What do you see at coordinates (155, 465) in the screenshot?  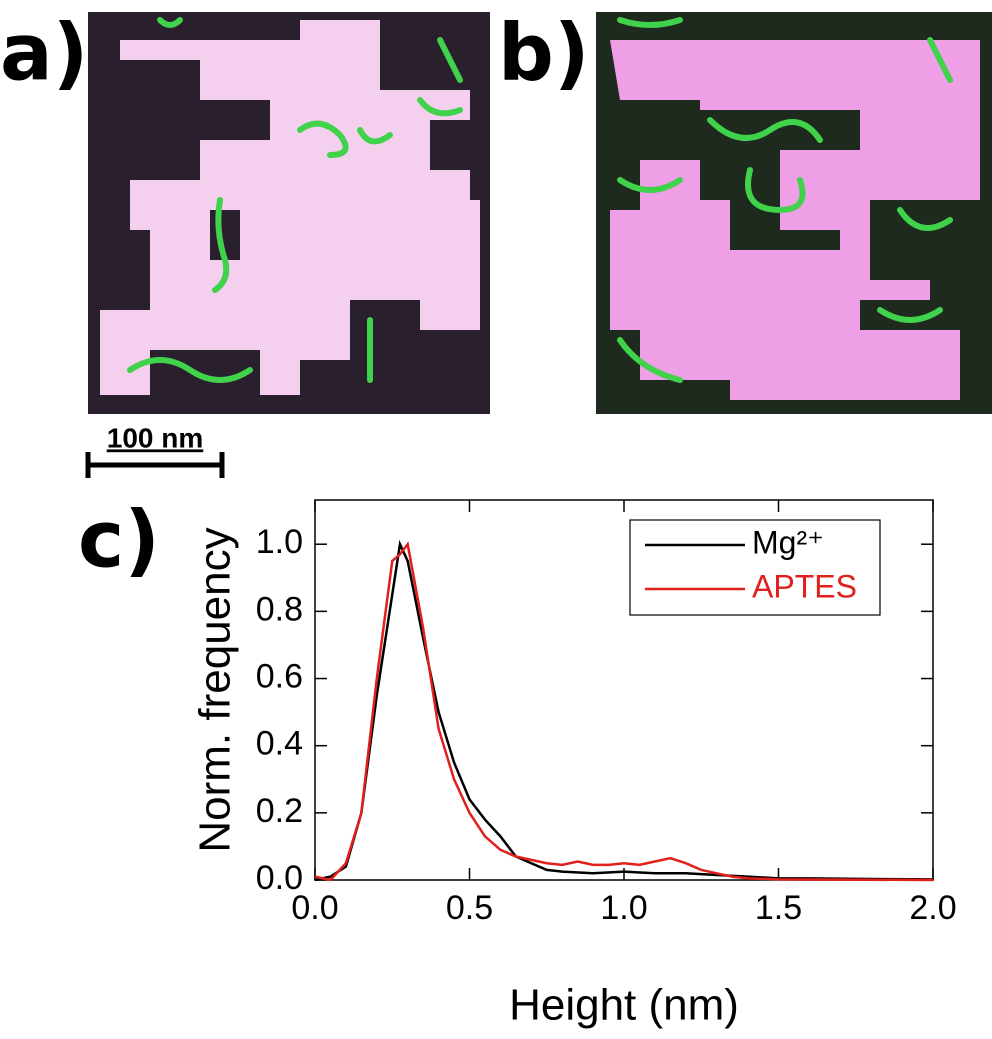 I see `scale-bar` at bounding box center [155, 465].